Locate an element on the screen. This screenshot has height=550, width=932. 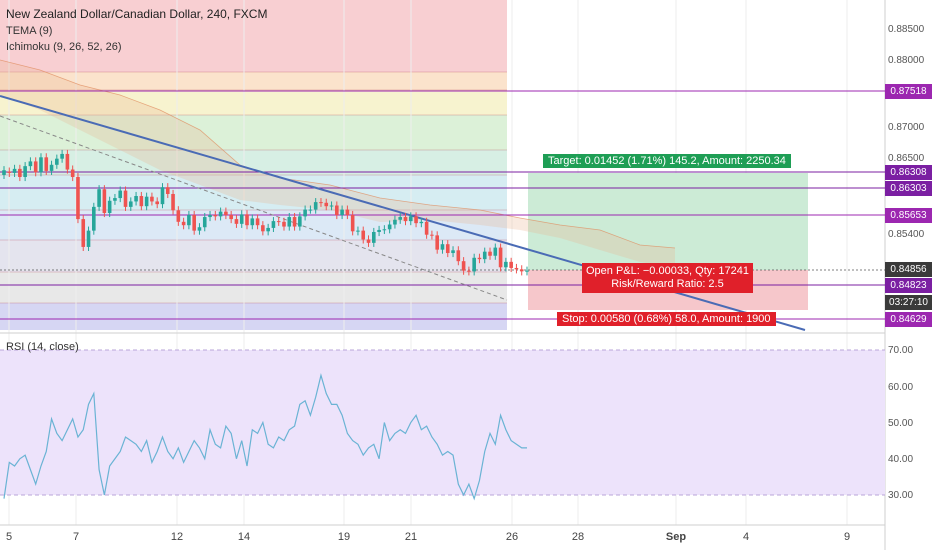
target-zone is located at coordinates (668, 221).